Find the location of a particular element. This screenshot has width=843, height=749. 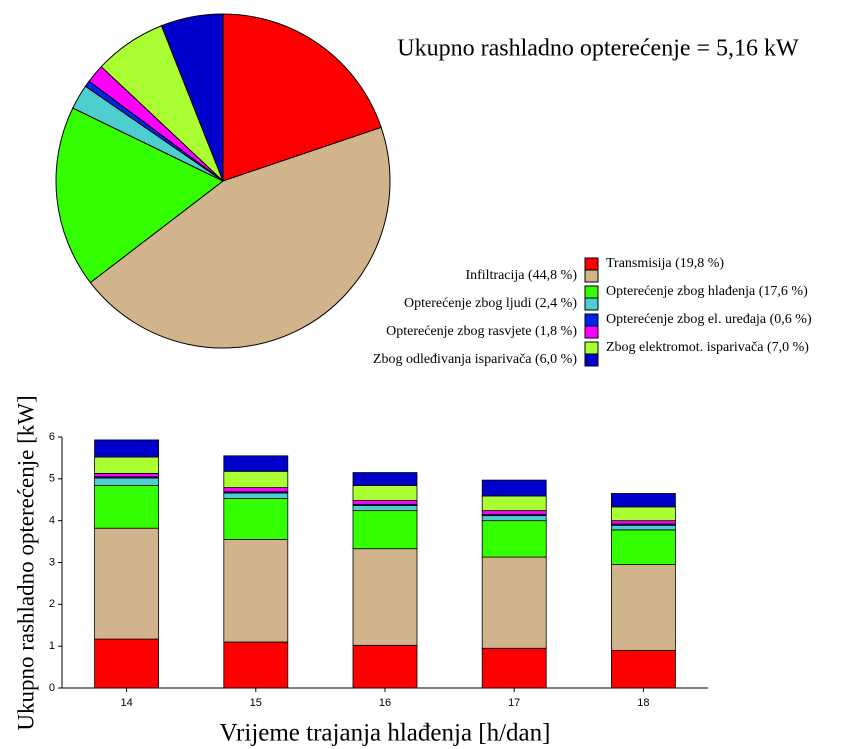

legend-label: Zbog odleđivanja isparivača (6,0 %) is located at coordinates (475, 359).